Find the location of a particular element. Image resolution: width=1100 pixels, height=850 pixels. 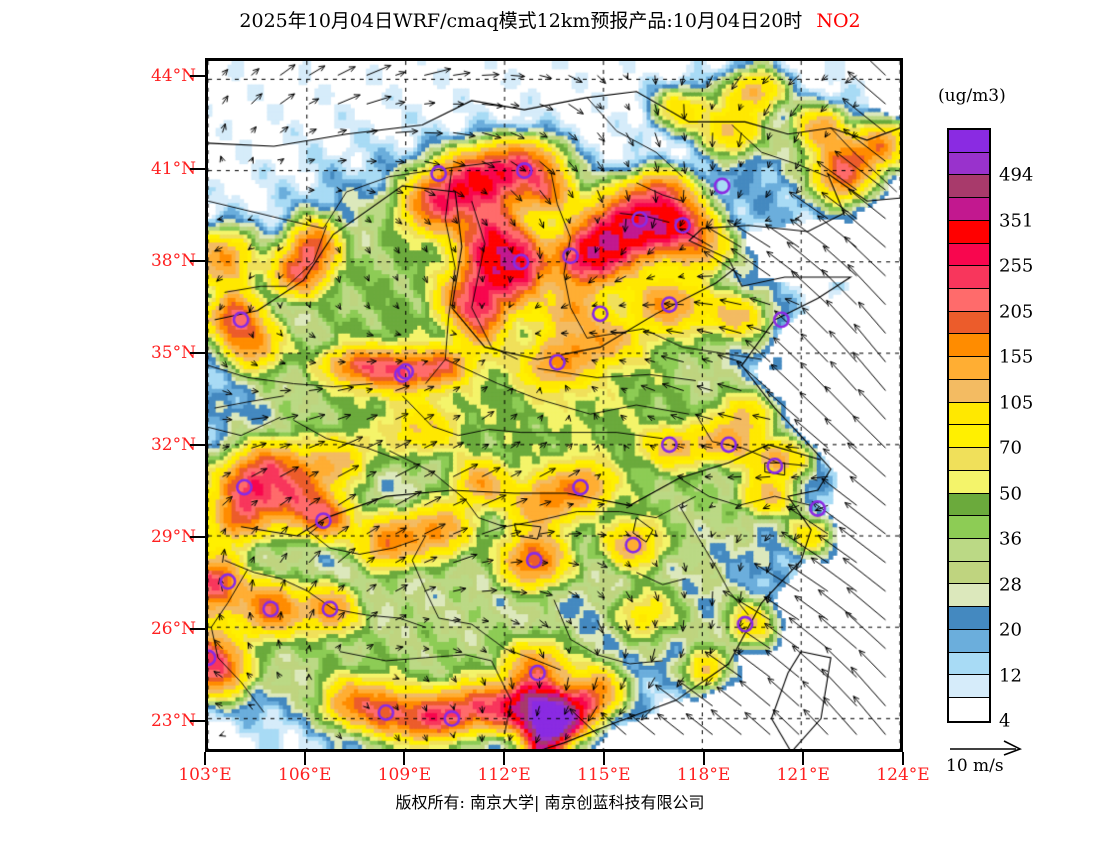

colorbar-tick-label: 28 is located at coordinates (1010, 585).